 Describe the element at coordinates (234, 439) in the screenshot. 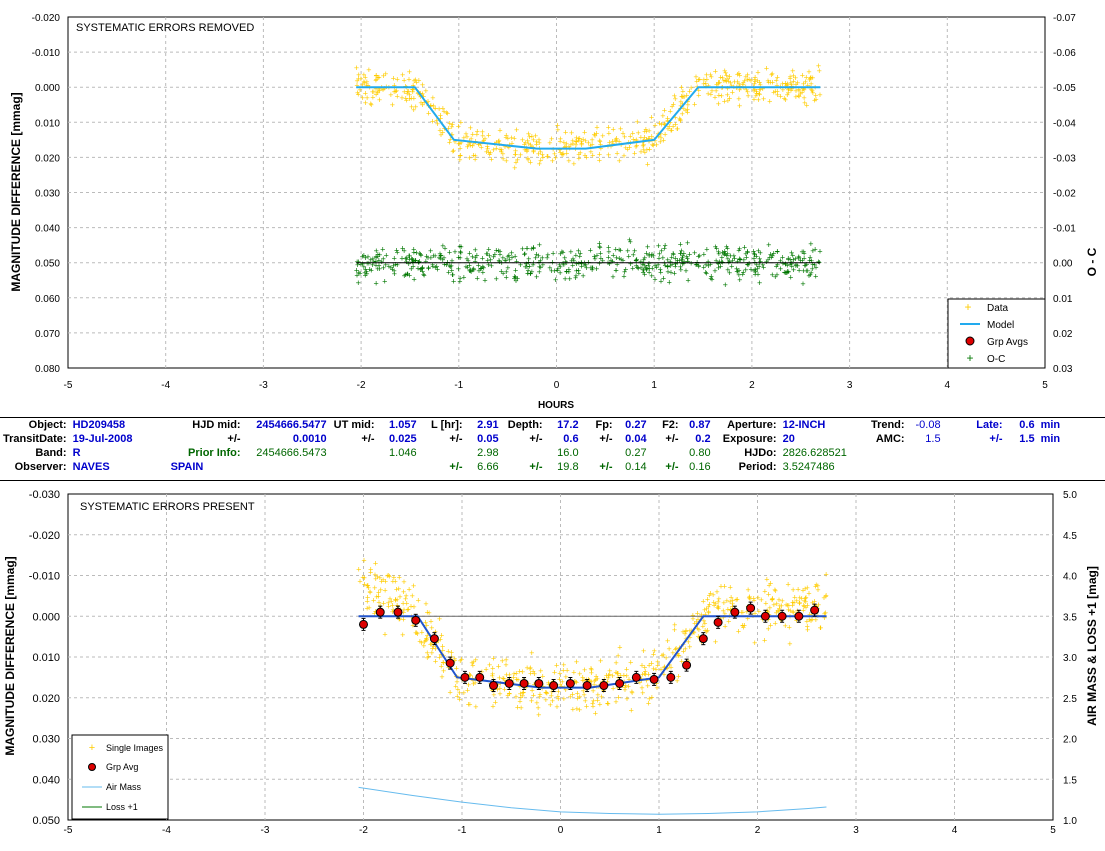

I see `hjd-mid-err-label: +/-` at that location.